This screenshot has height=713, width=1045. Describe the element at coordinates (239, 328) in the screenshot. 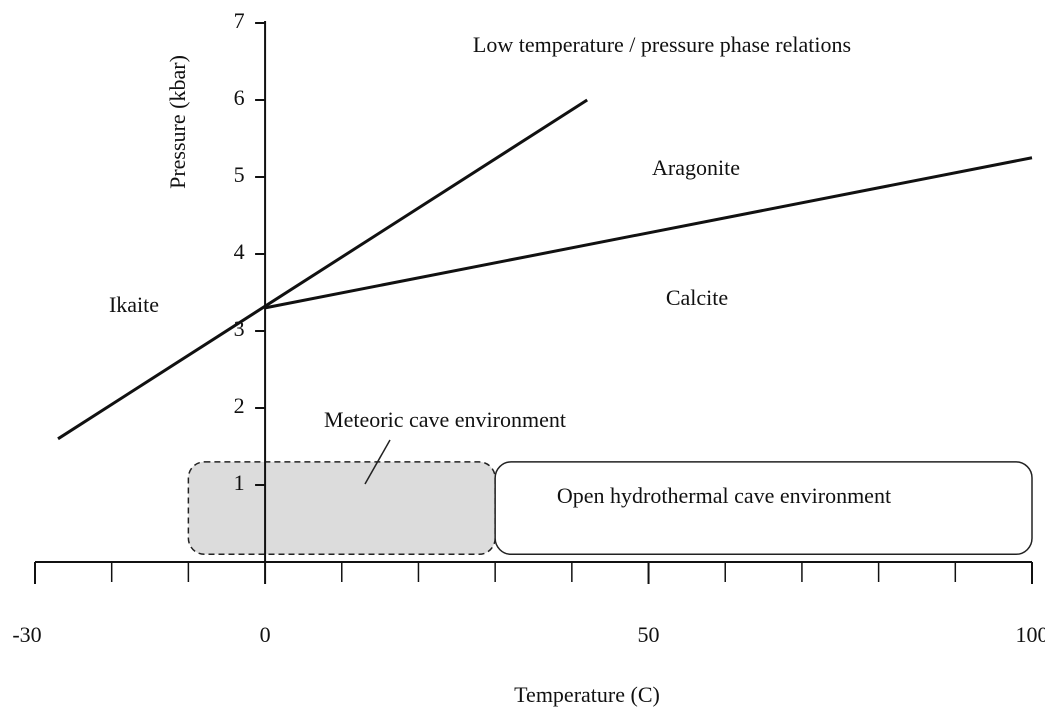

I see `y-tick-label: 3` at that location.